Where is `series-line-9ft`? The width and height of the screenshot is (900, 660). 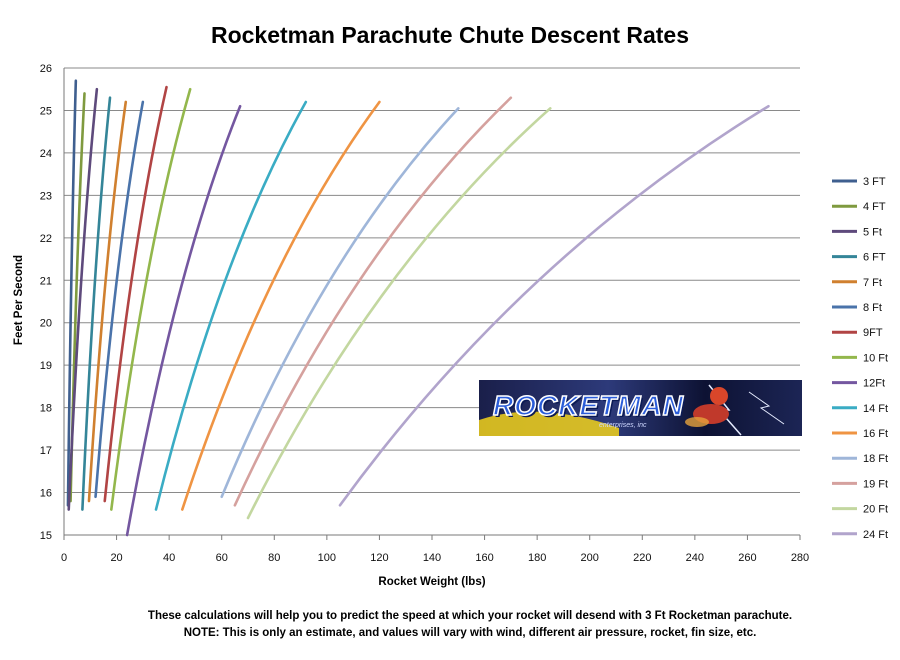
series-line-9ft is located at coordinates (135, 294).